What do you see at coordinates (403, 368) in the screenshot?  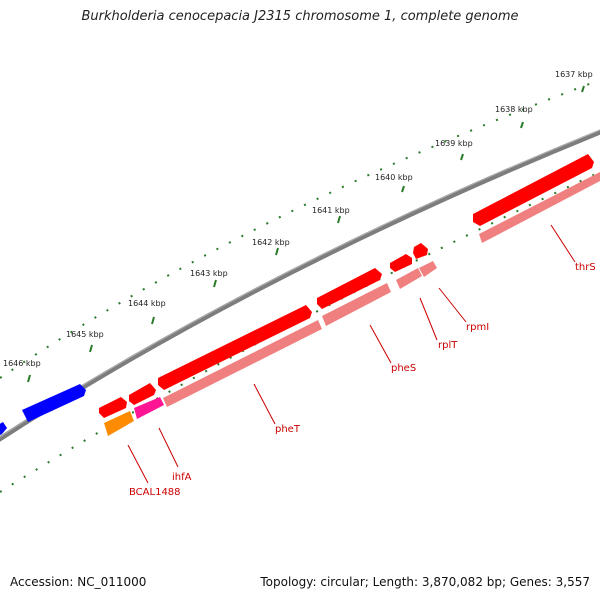 I see `gene-label-pheS: pheS` at bounding box center [403, 368].